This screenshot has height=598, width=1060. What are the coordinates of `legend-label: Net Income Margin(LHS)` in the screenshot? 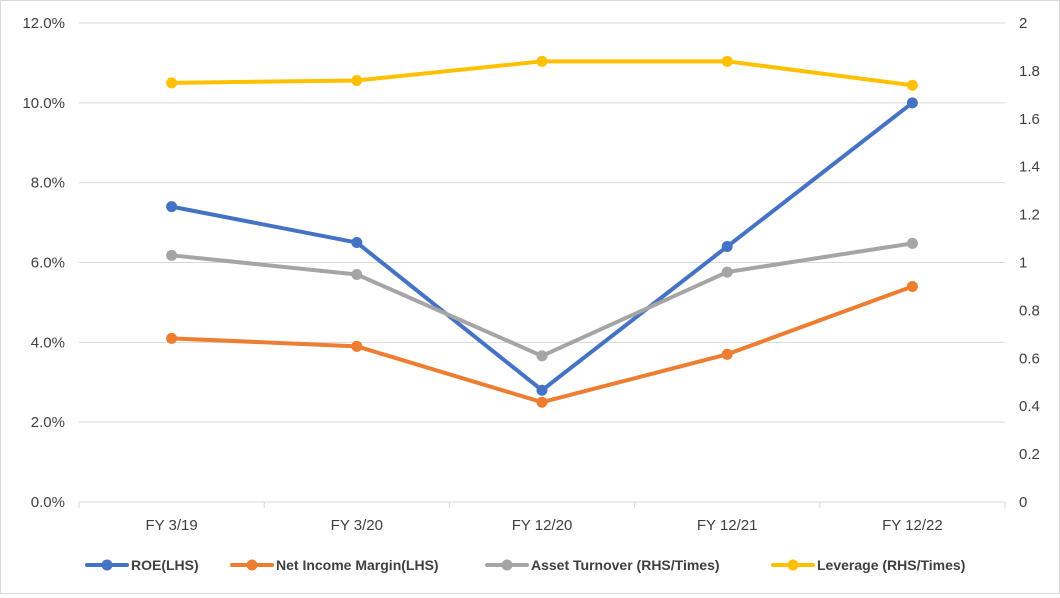 It's located at (357, 565).